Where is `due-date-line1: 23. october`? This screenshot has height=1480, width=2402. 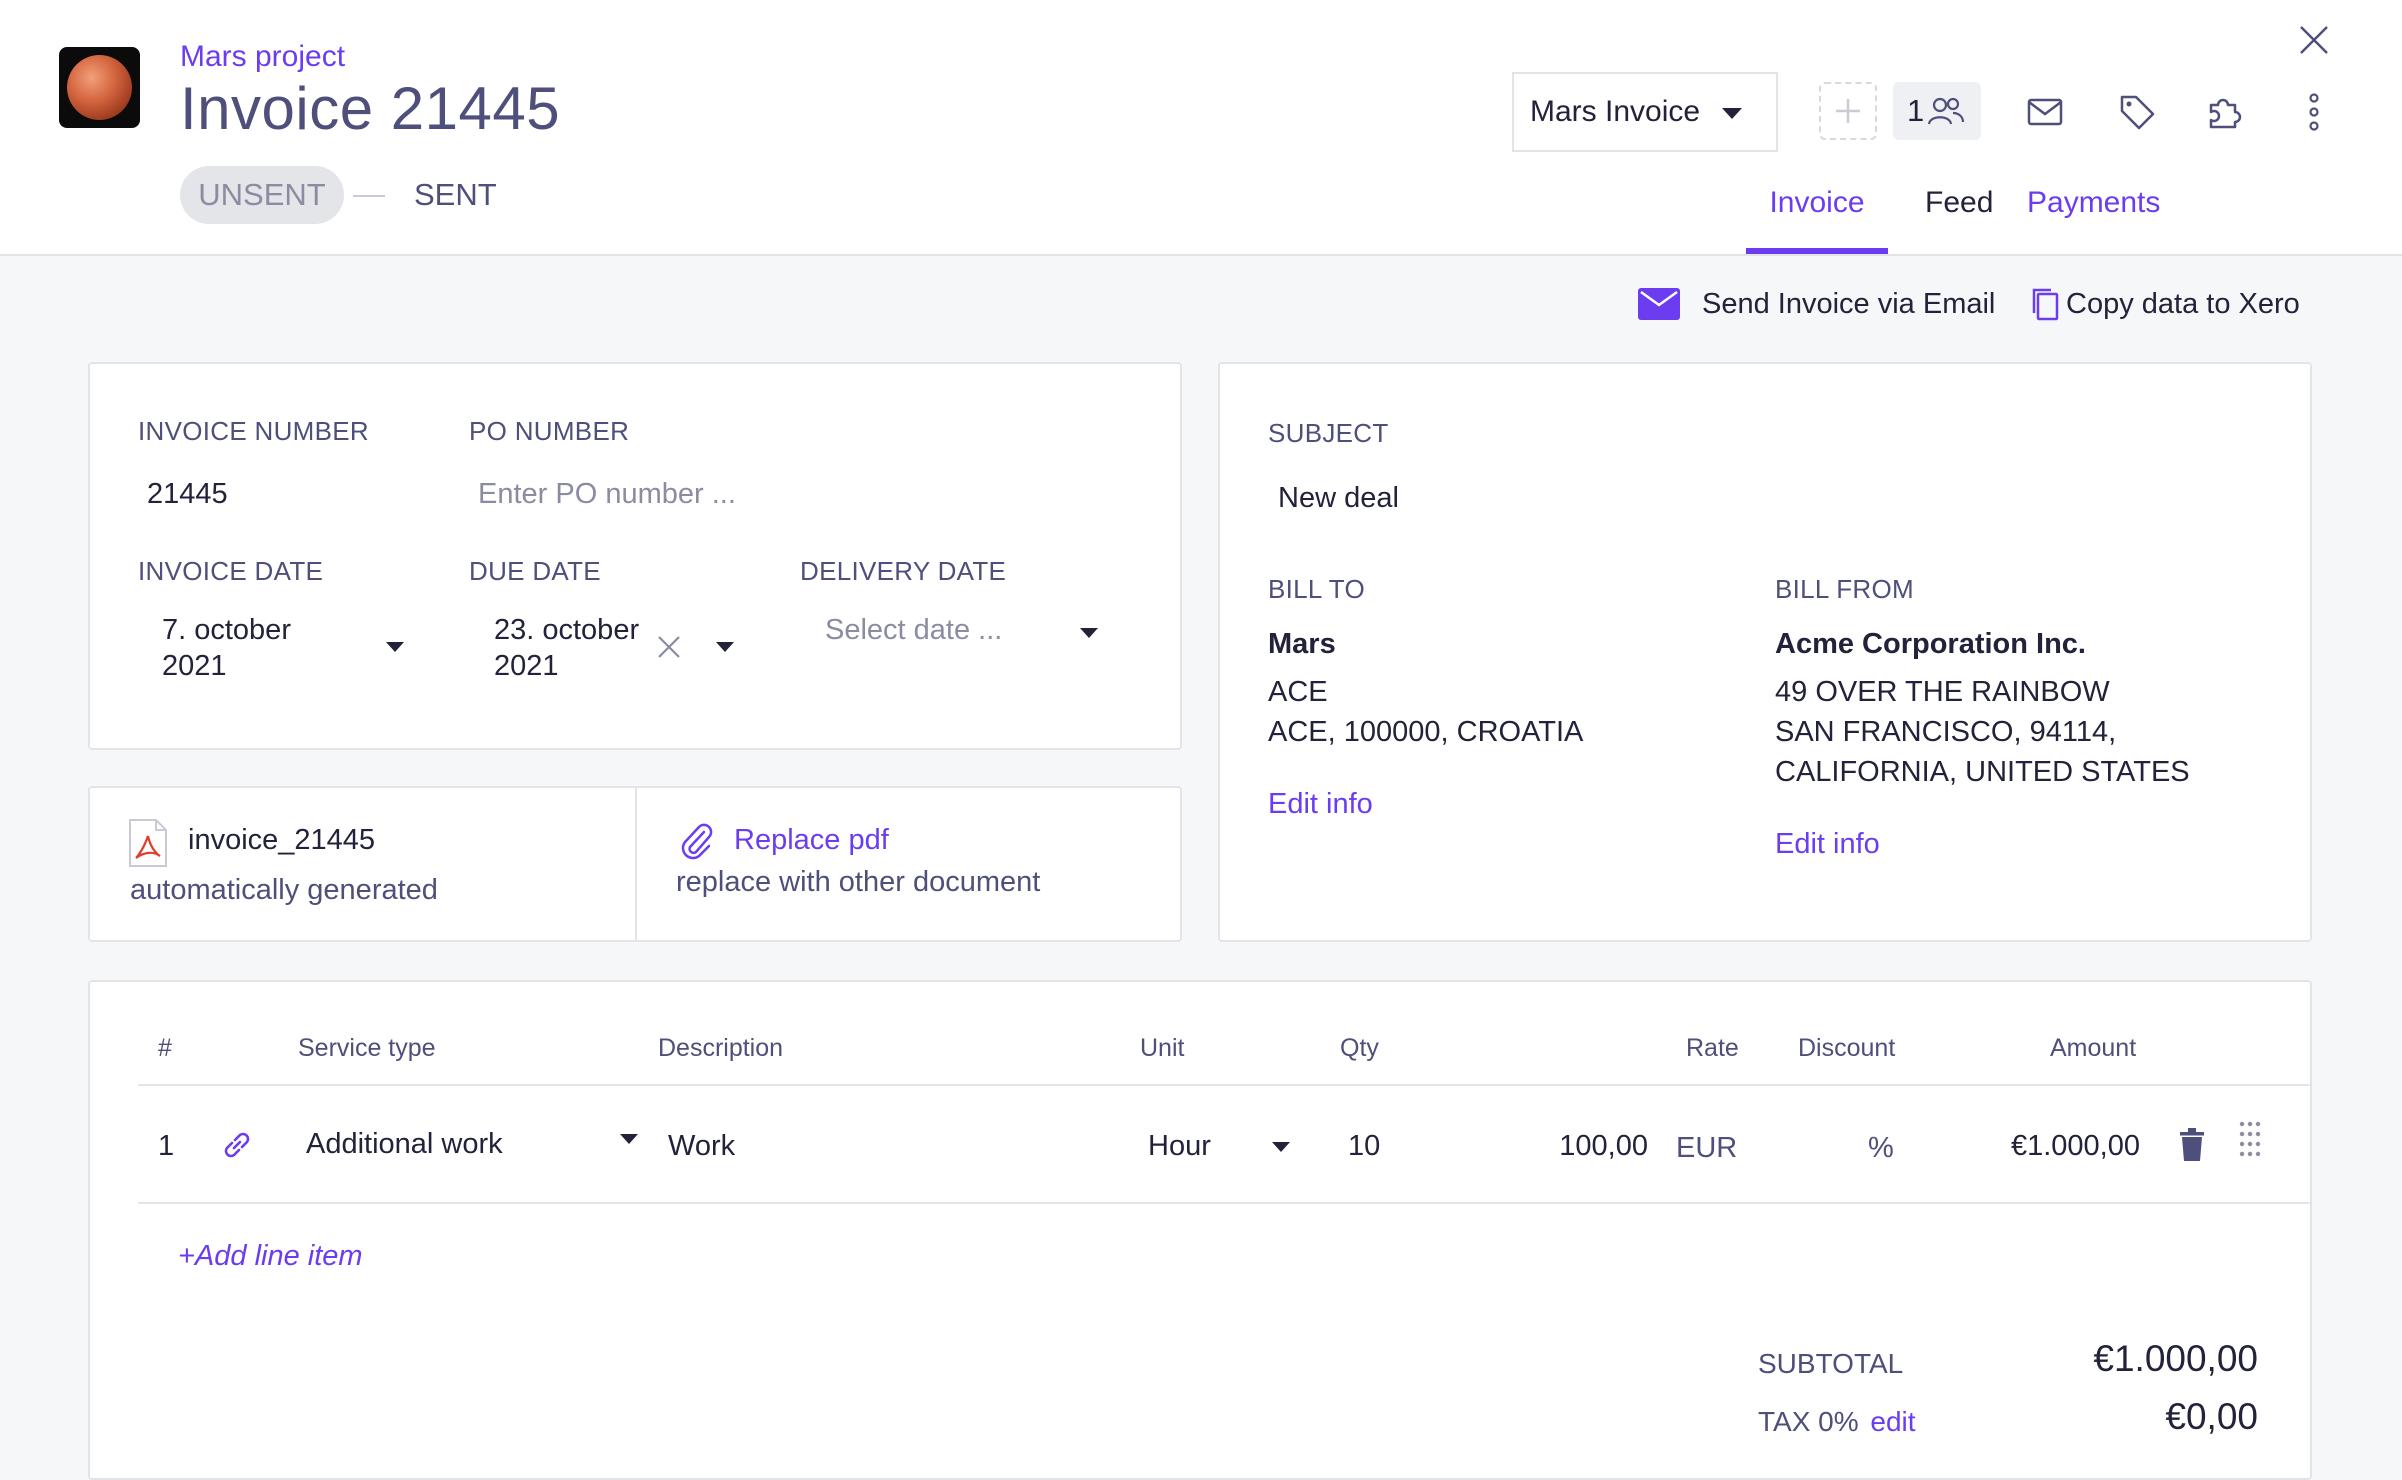
due-date-line1: 23. october is located at coordinates (567, 630).